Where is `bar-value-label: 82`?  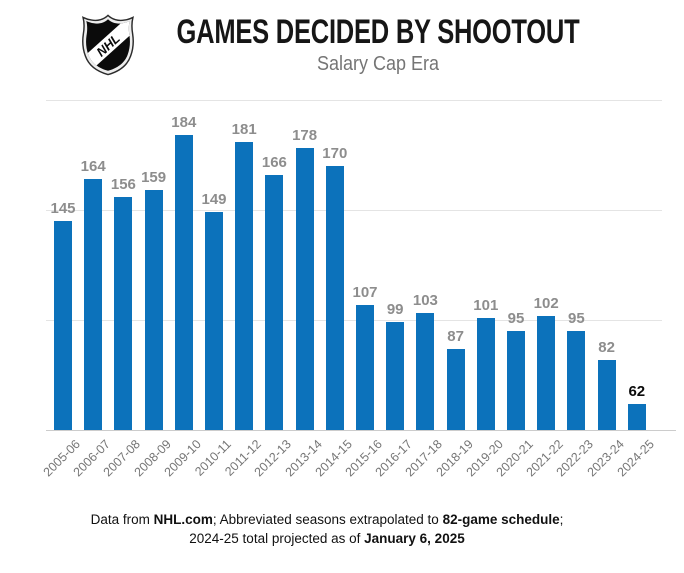
bar-value-label: 82 is located at coordinates (606, 347).